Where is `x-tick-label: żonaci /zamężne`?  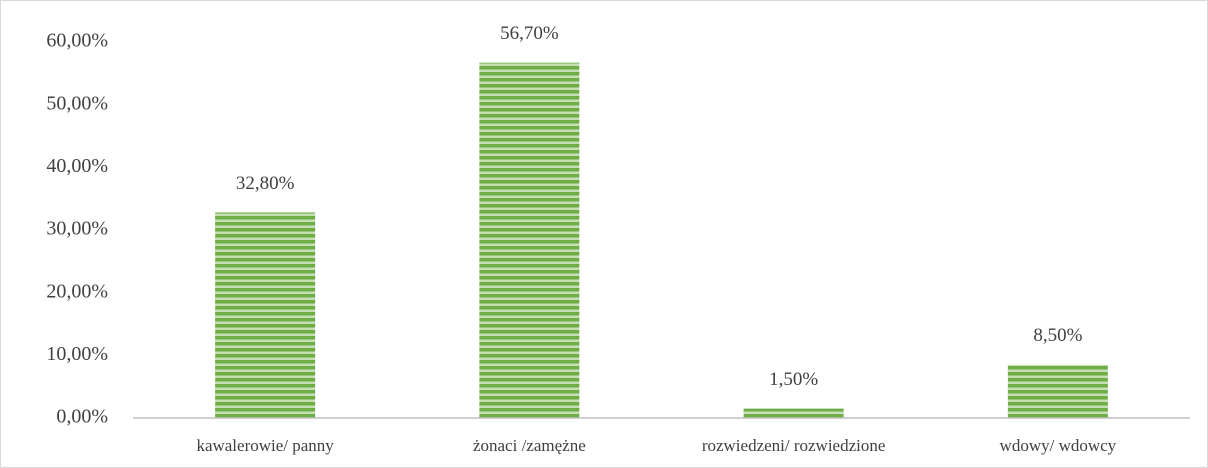 x-tick-label: żonaci /zamężne is located at coordinates (529, 445).